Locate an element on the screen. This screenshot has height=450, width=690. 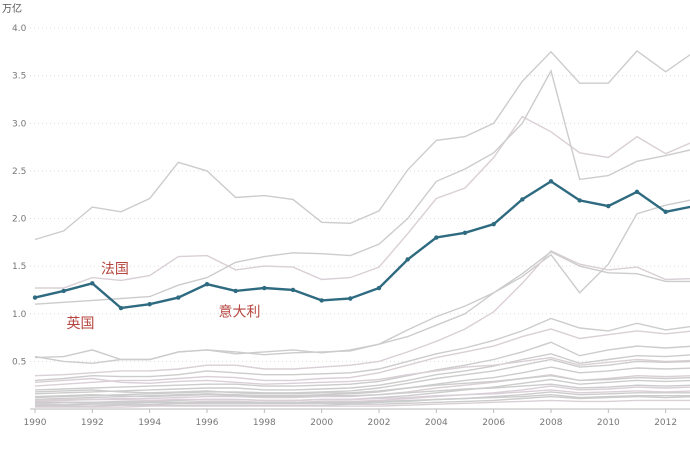
annotation-label: 英国 is located at coordinates (81, 323).